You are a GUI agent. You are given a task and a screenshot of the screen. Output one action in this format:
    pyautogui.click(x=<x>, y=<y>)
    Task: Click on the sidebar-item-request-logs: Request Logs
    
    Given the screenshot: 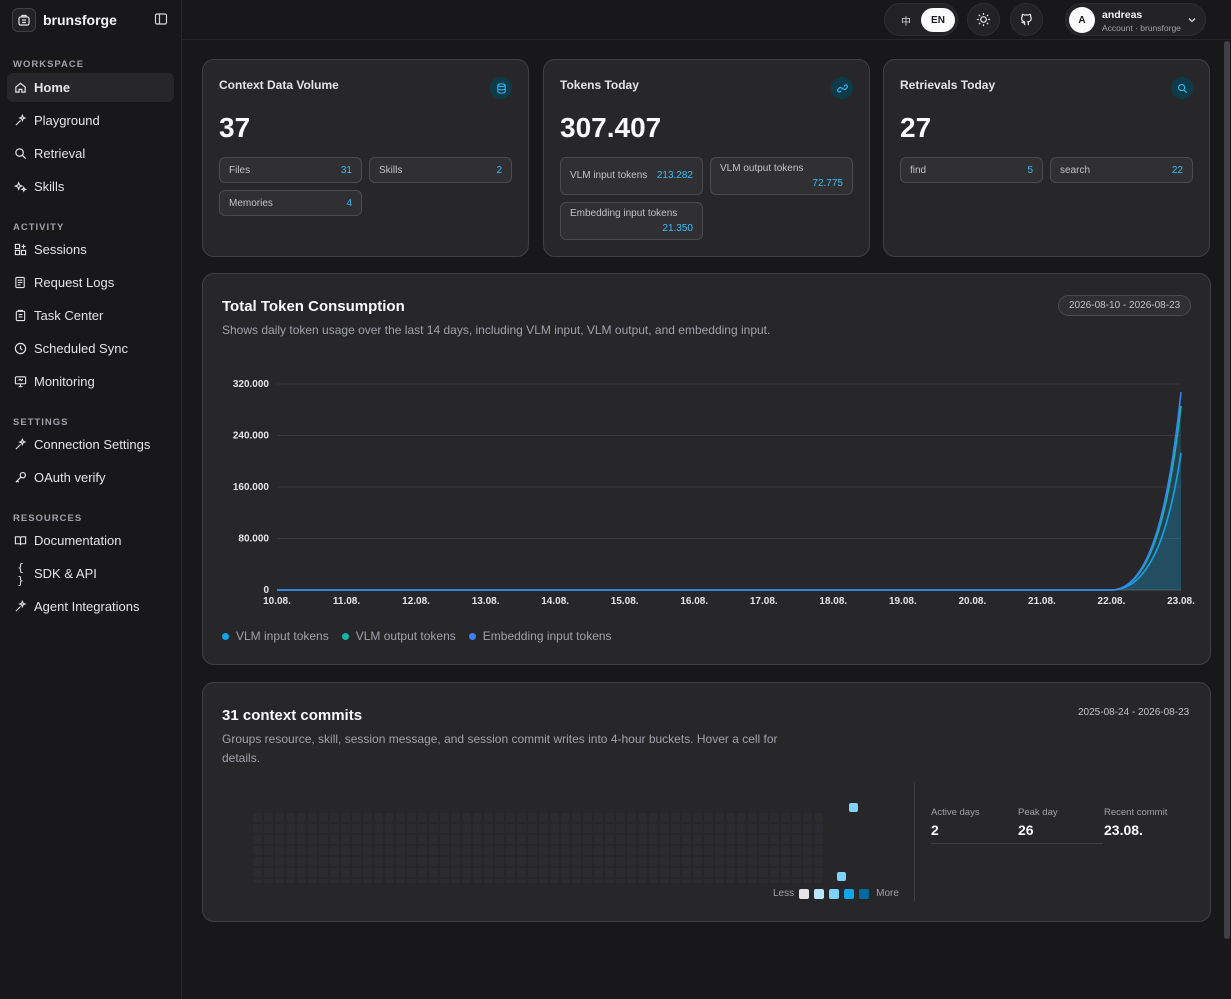 What is the action you would take?
    pyautogui.click(x=90, y=282)
    